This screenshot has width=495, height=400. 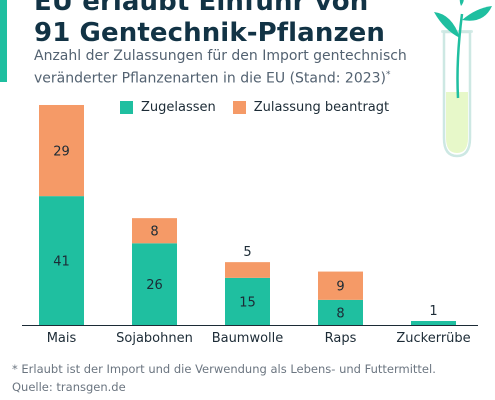 What do you see at coordinates (154, 338) in the screenshot?
I see `category-label-sojabohnen: Sojabohnen` at bounding box center [154, 338].